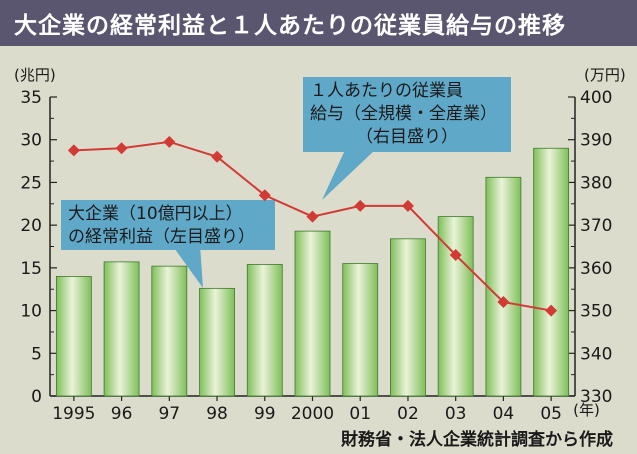  What do you see at coordinates (73, 414) in the screenshot?
I see `x-tick-label: 1995` at bounding box center [73, 414].